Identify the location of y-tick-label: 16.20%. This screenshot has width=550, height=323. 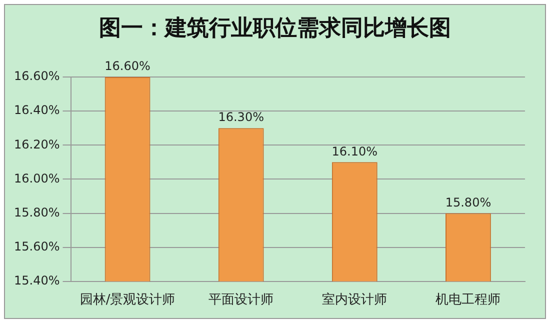
(37, 144).